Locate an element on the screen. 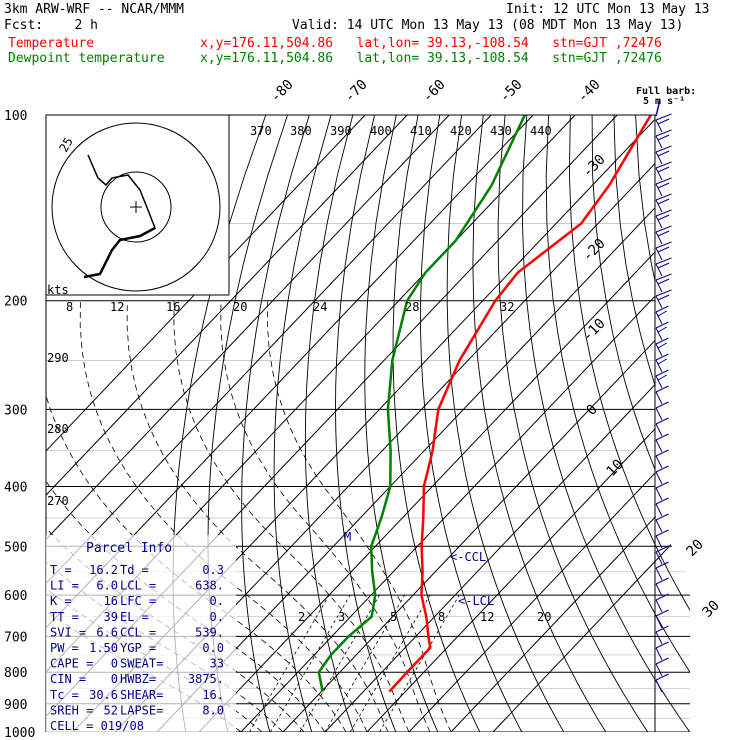  parcel-key: HWBZ= is located at coordinates (138, 679).